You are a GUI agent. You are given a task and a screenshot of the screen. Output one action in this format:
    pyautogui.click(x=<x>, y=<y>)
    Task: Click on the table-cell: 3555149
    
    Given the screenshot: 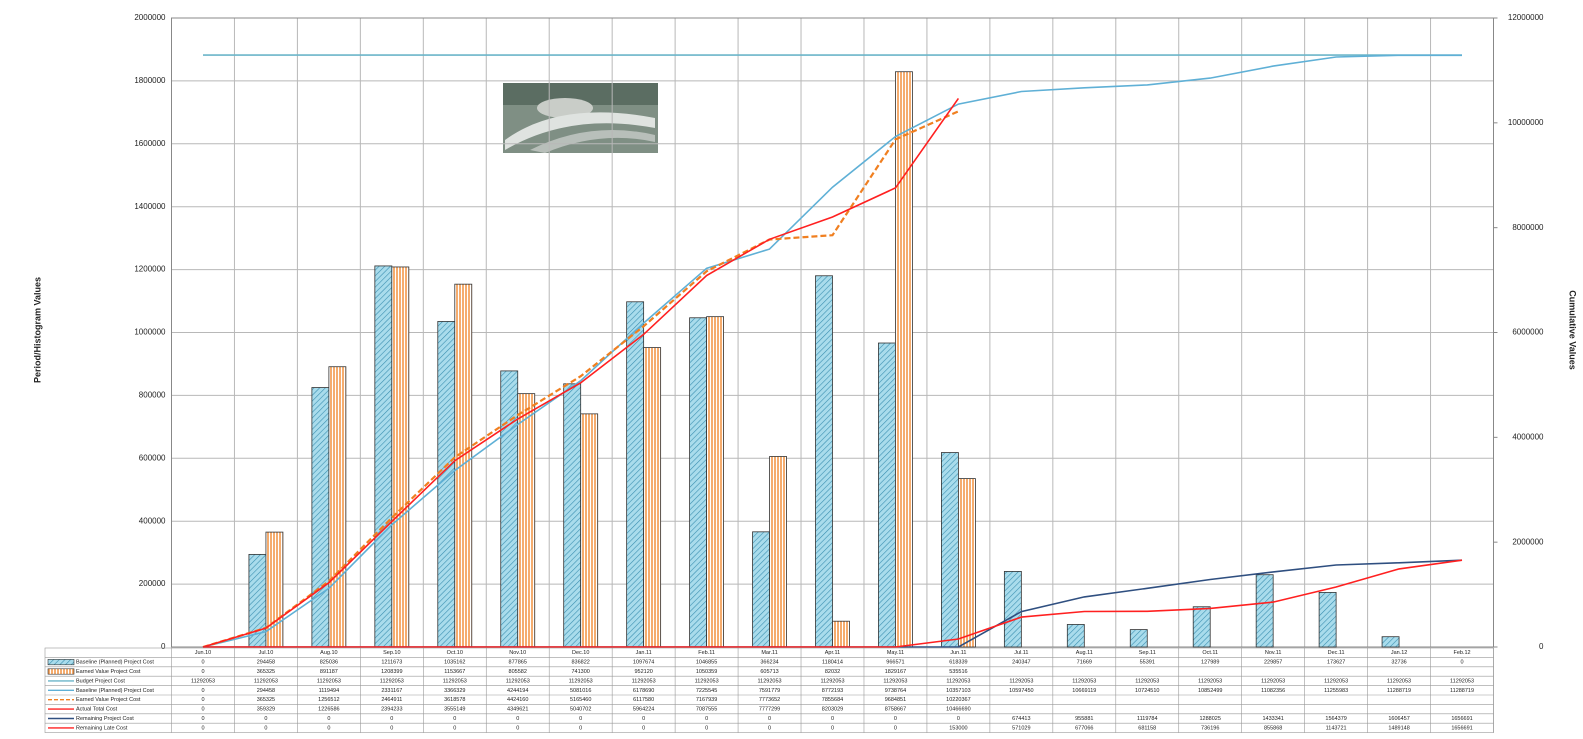 What is the action you would take?
    pyautogui.click(x=454, y=710)
    